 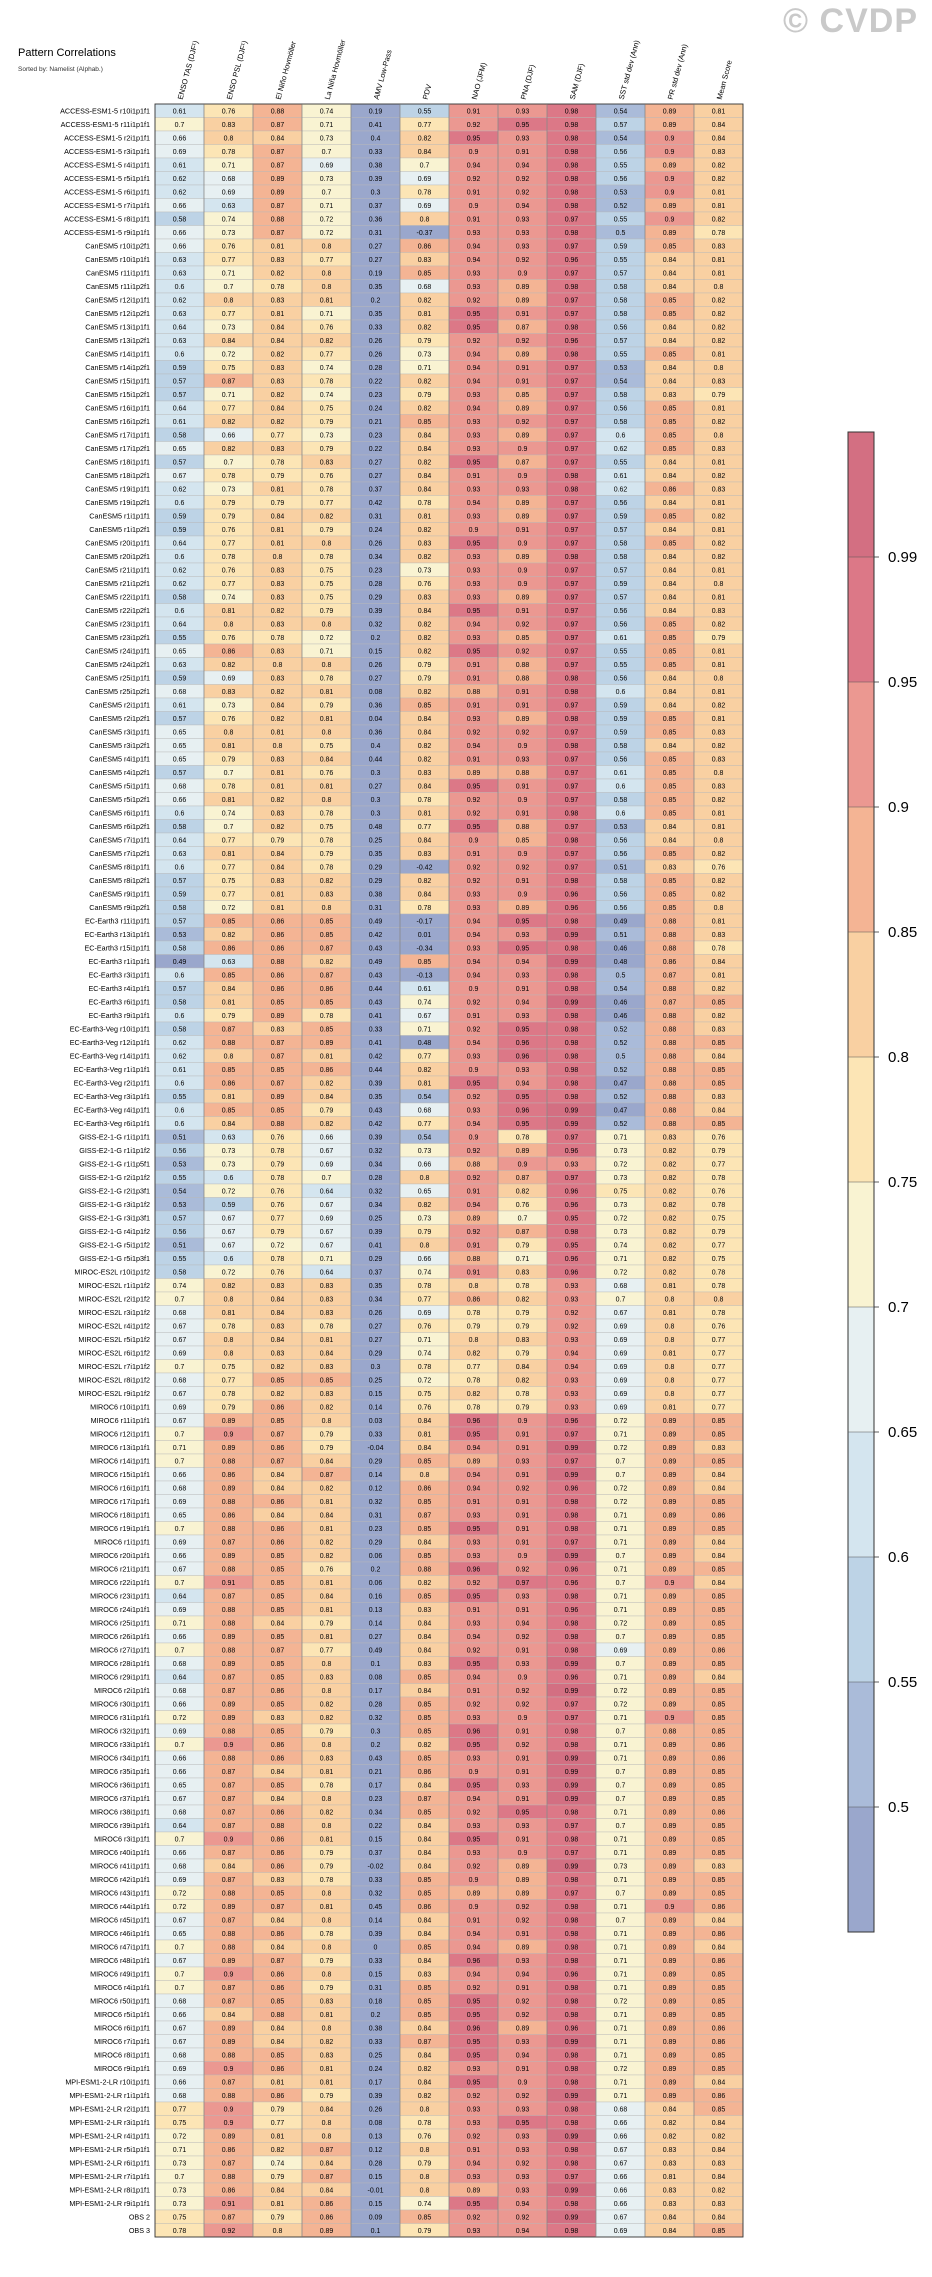 What do you see at coordinates (120, 1555) in the screenshot?
I see `row-label: MIROC6 r20i1p1f1` at bounding box center [120, 1555].